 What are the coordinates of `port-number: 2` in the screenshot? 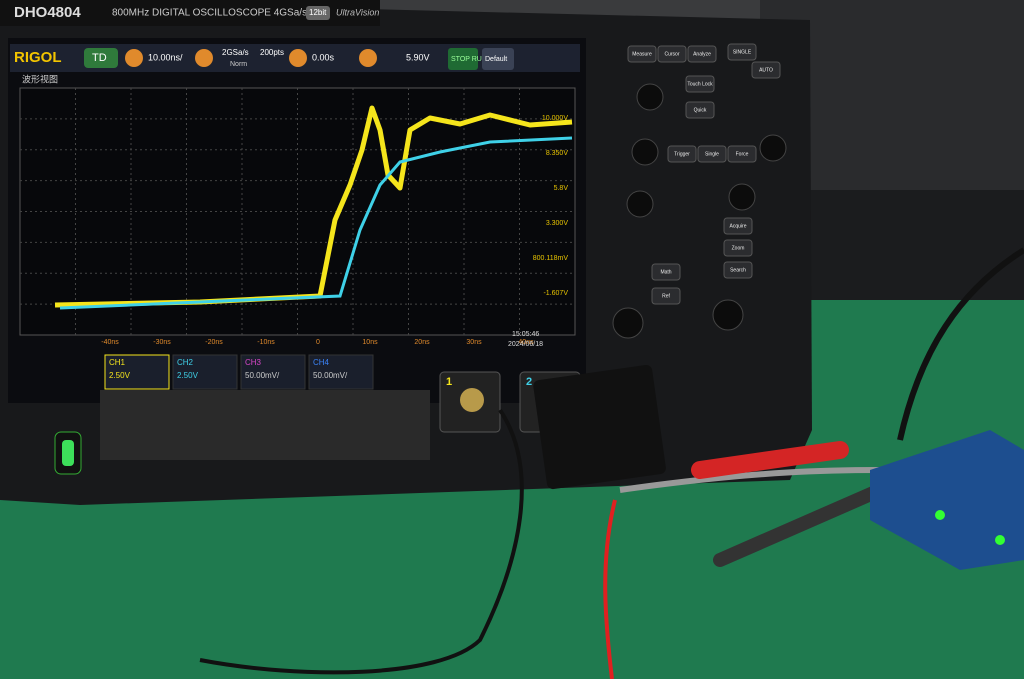 It's located at (529, 382).